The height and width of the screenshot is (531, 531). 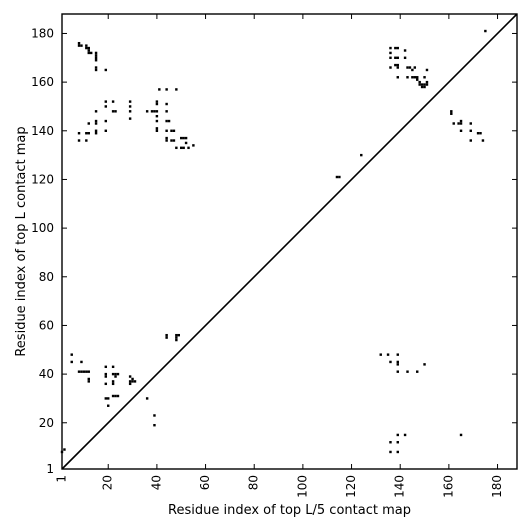 I want to click on x-tick-label: 120, so click(x=351, y=486).